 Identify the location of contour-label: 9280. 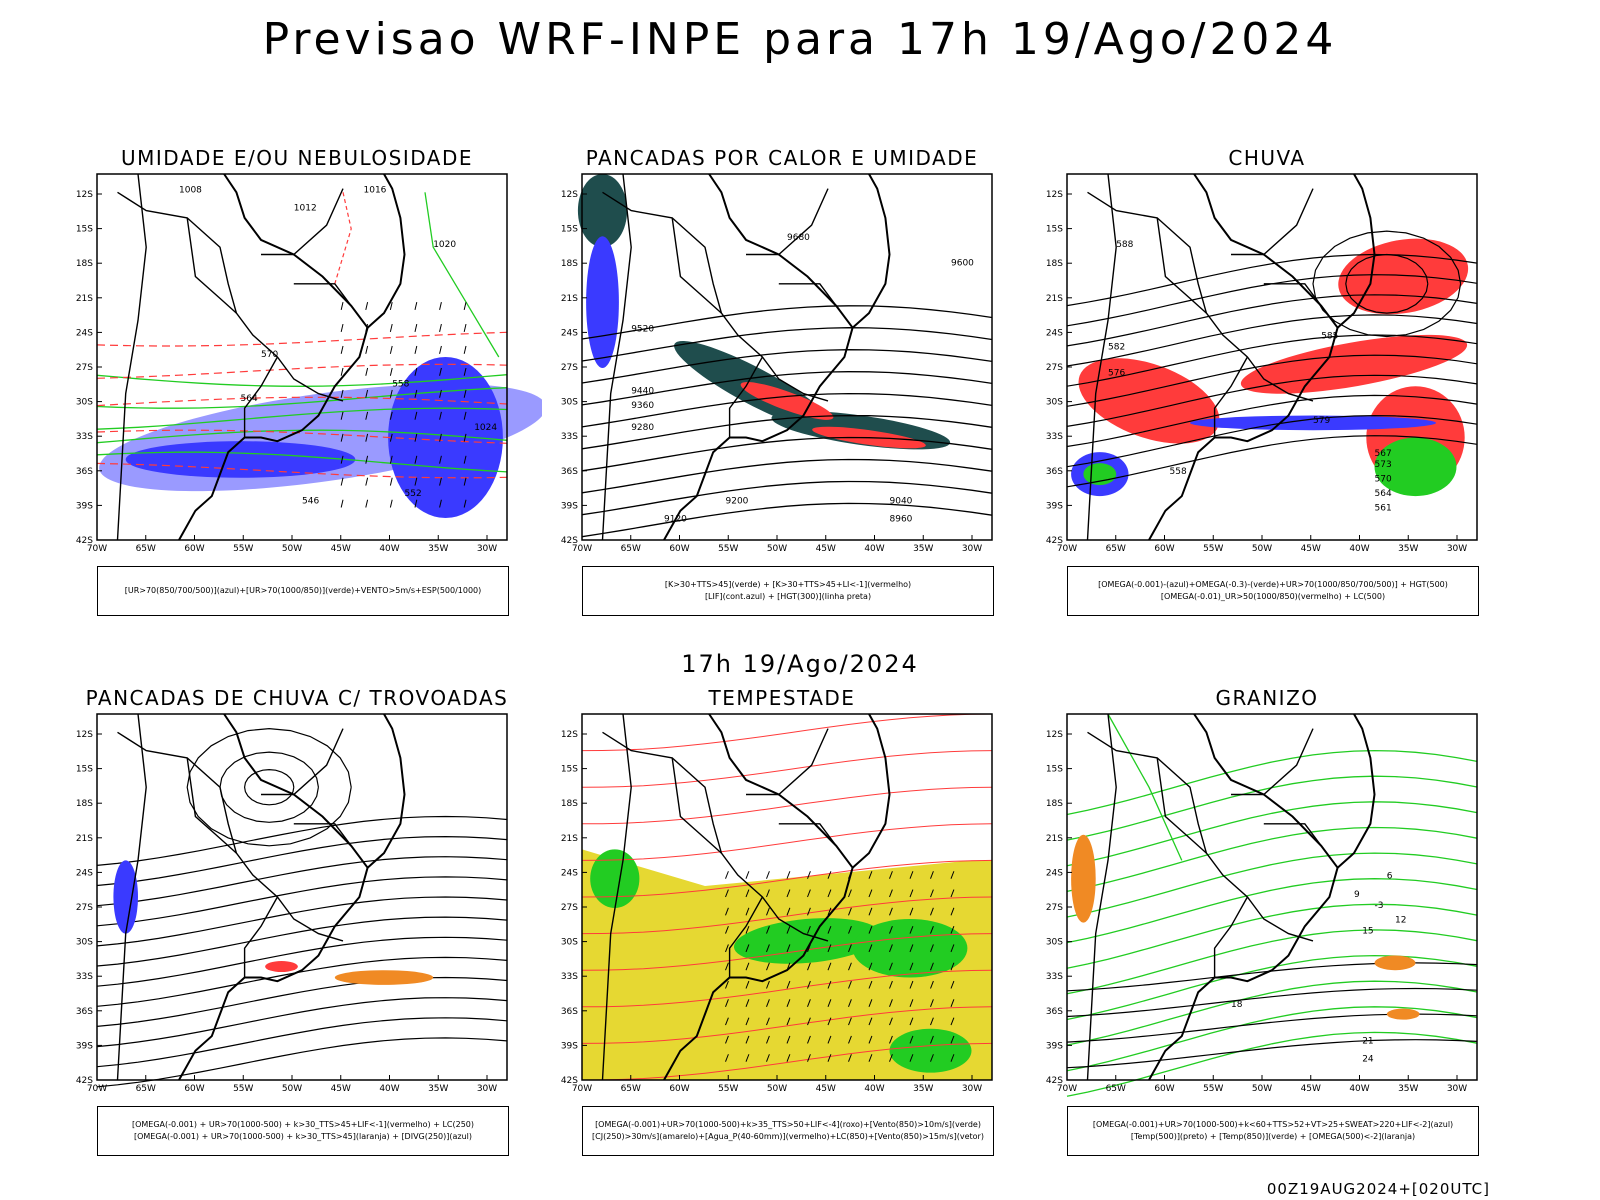
(642, 428).